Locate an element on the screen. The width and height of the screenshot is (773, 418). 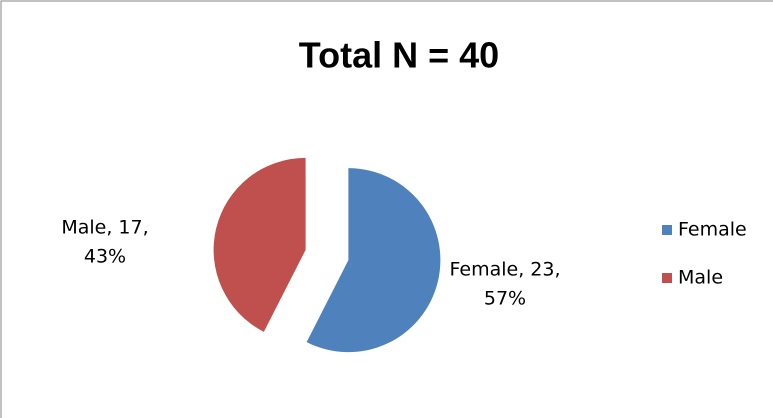
data-label: Female, 23, is located at coordinates (505, 270).